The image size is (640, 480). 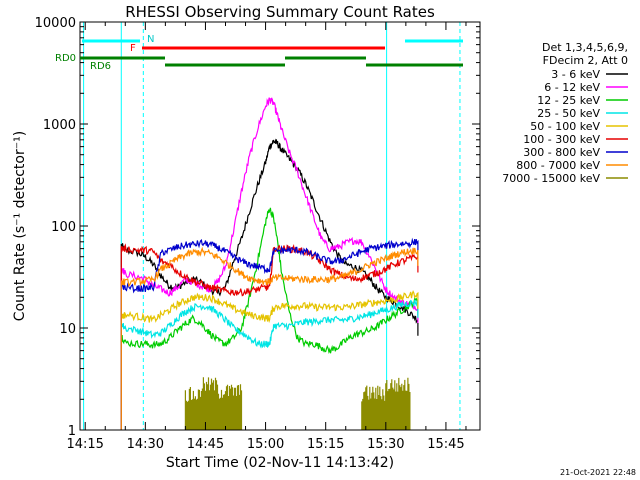 What do you see at coordinates (385, 444) in the screenshot?
I see `x-tick-label-5: 15:30` at bounding box center [385, 444].